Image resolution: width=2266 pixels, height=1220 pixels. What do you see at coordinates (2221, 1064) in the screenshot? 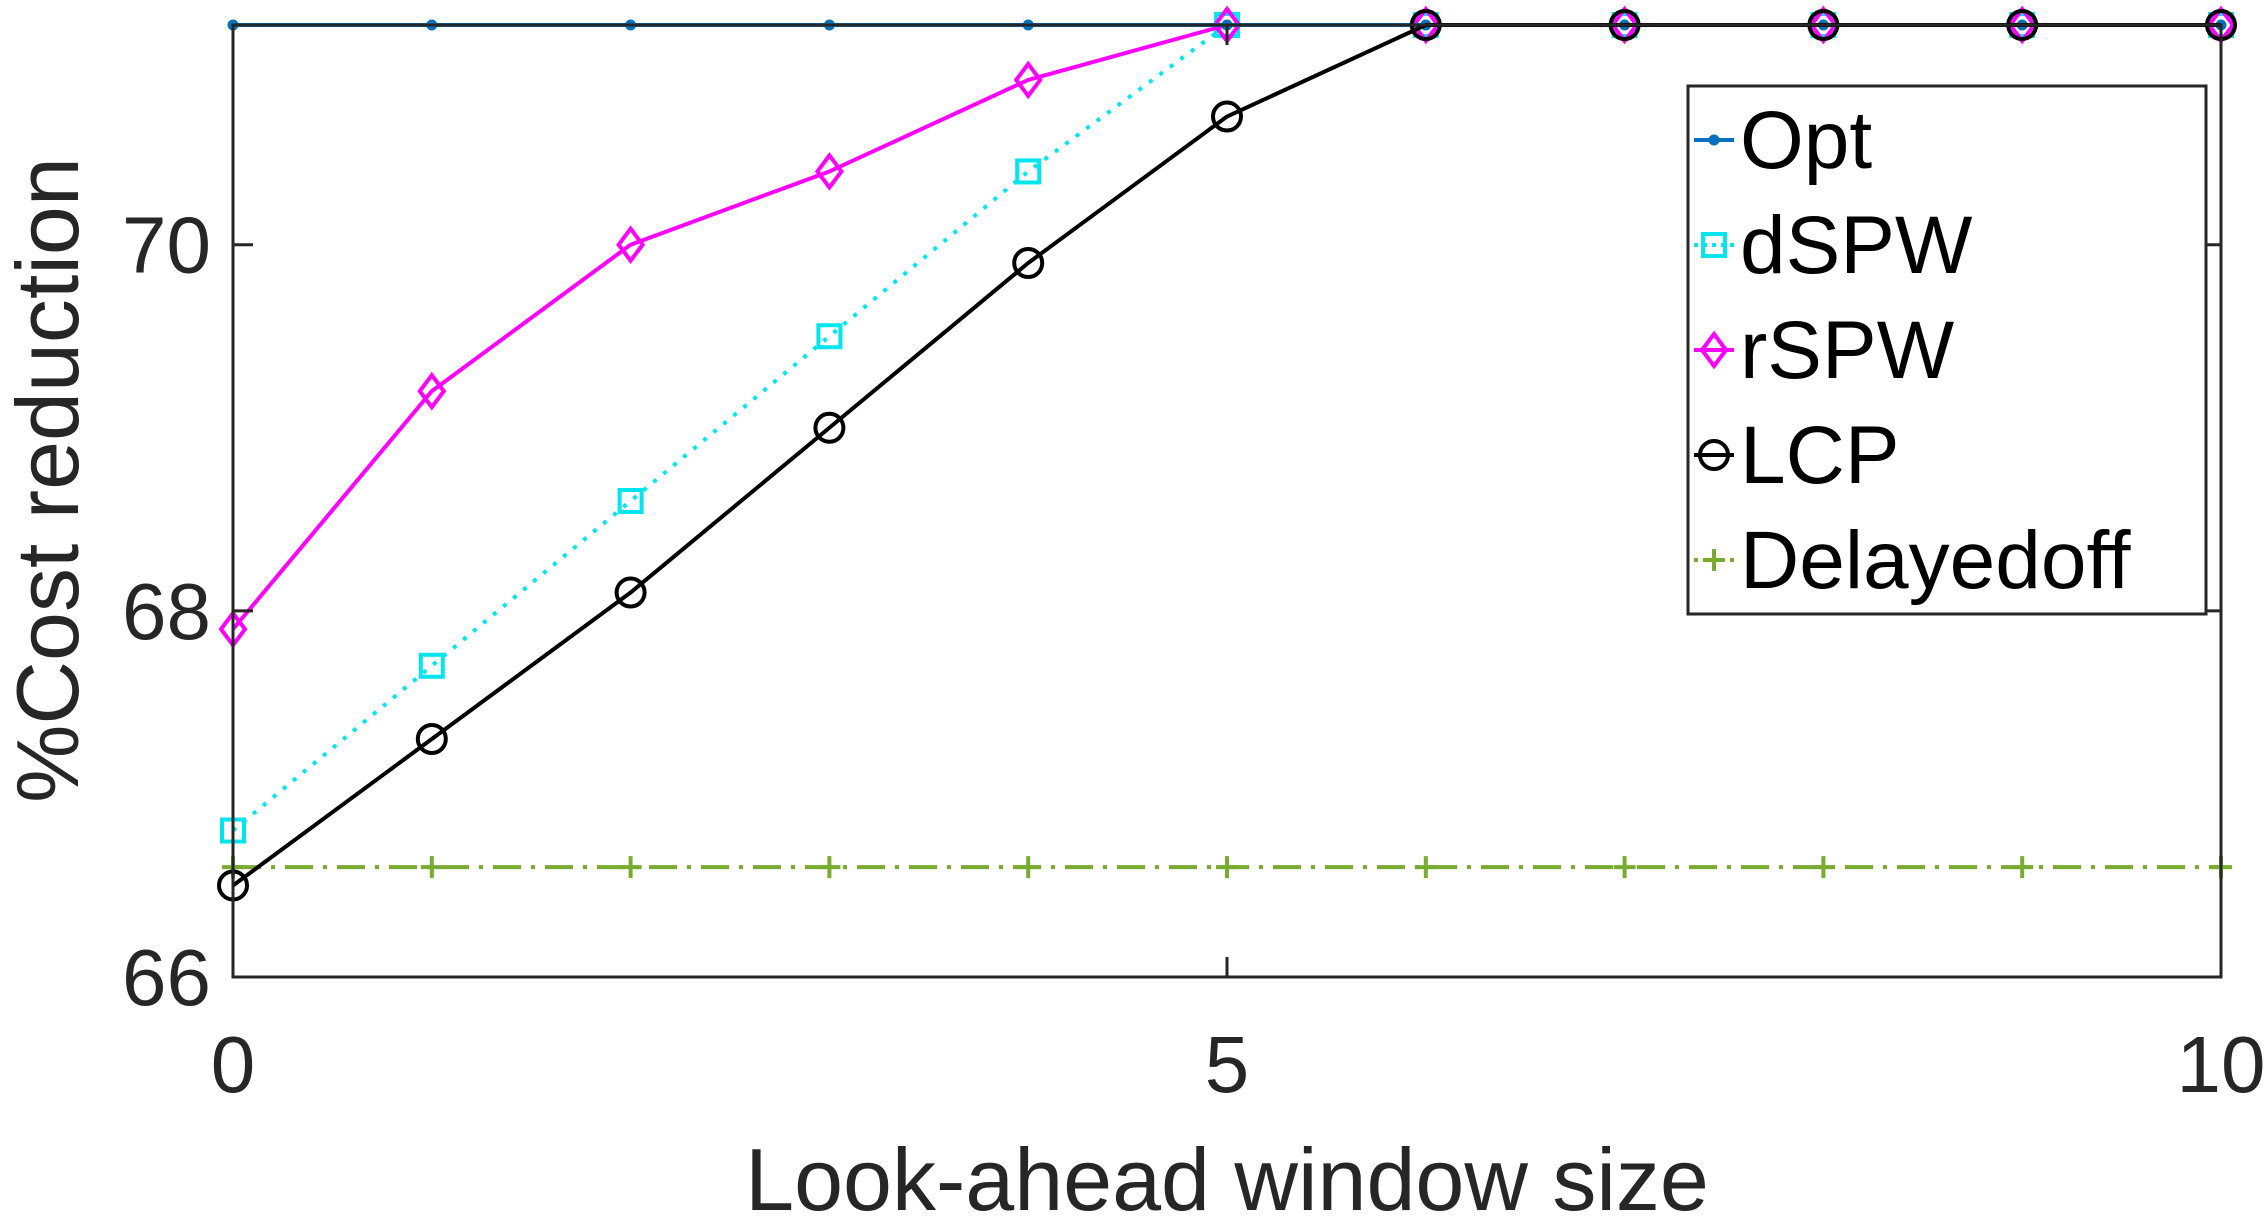
I see `x-tick-label: 10` at bounding box center [2221, 1064].